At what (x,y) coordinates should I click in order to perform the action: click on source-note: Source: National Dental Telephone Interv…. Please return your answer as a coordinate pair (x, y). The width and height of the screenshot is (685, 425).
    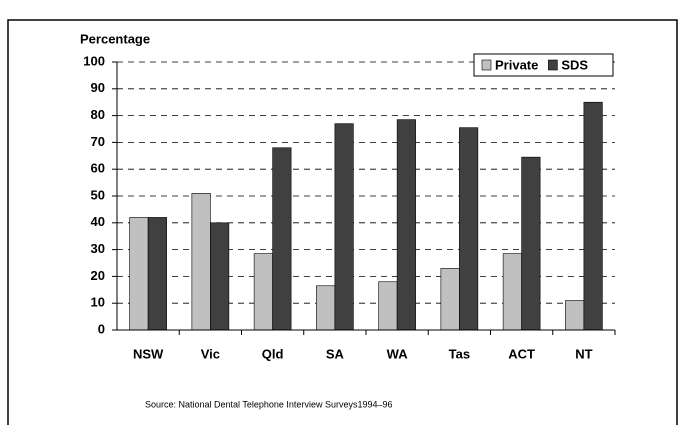
    Looking at the image, I should click on (269, 404).